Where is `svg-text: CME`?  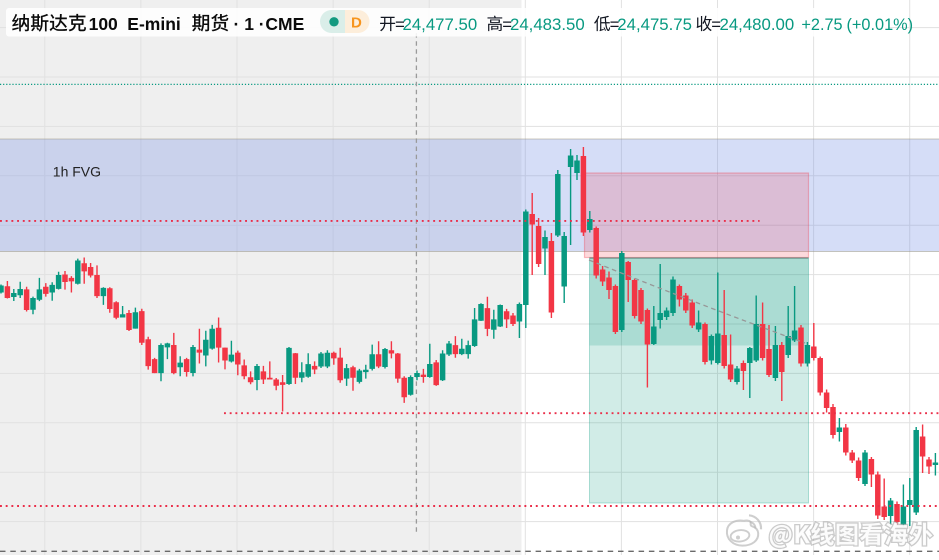
svg-text: CME is located at coordinates (284, 24).